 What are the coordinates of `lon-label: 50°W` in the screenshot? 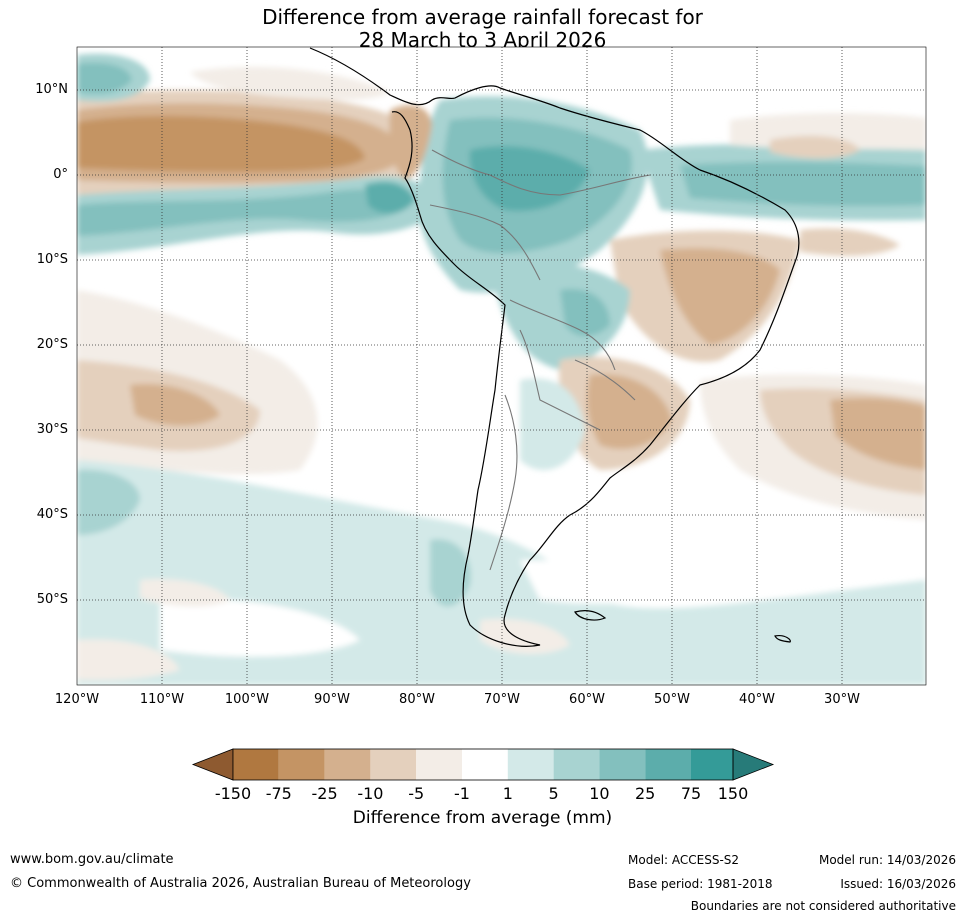 It's located at (672, 699).